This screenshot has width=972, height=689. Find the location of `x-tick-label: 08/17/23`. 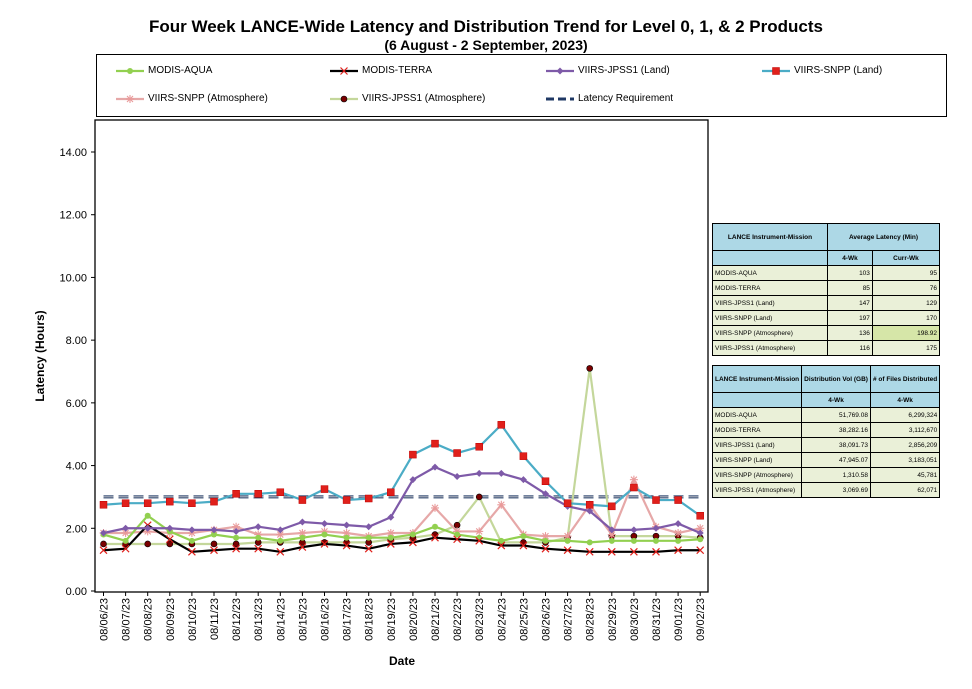

x-tick-label: 08/17/23 is located at coordinates (348, 619).